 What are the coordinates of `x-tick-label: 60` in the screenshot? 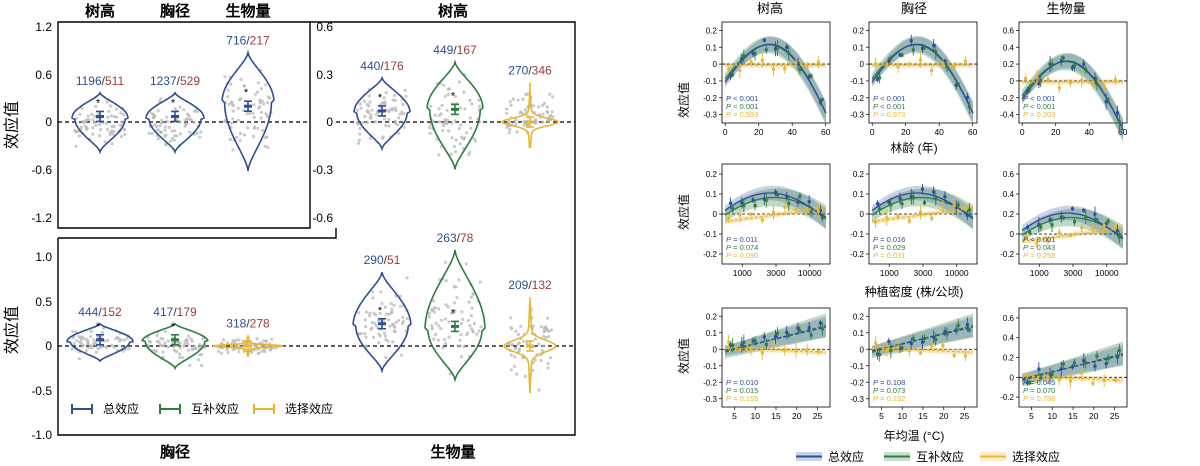 It's located at (826, 132).